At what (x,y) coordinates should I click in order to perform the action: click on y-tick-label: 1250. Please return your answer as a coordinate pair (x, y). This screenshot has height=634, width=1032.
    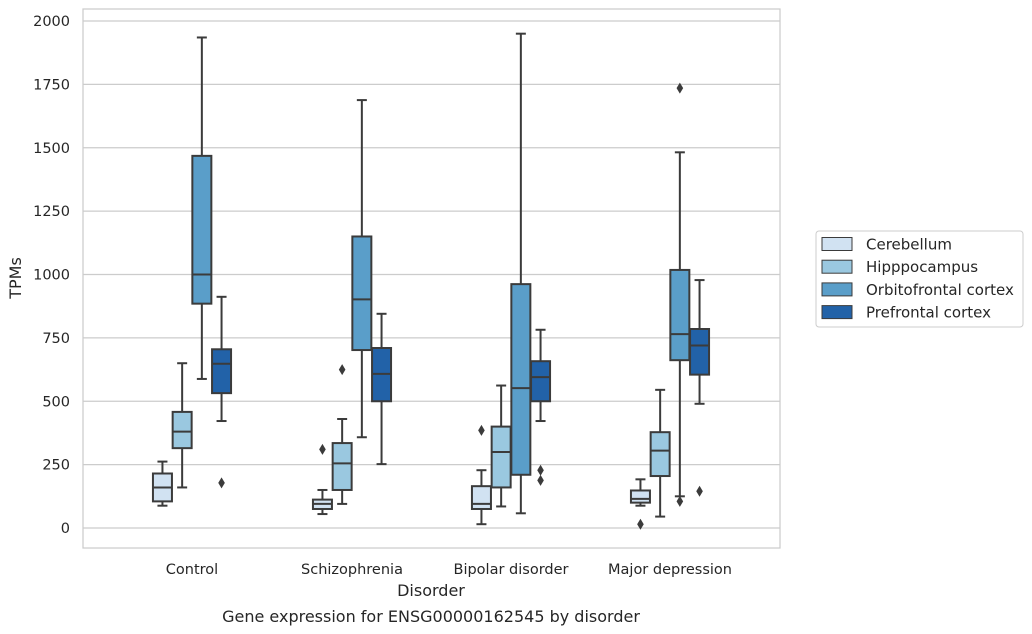
    Looking at the image, I should click on (51, 212).